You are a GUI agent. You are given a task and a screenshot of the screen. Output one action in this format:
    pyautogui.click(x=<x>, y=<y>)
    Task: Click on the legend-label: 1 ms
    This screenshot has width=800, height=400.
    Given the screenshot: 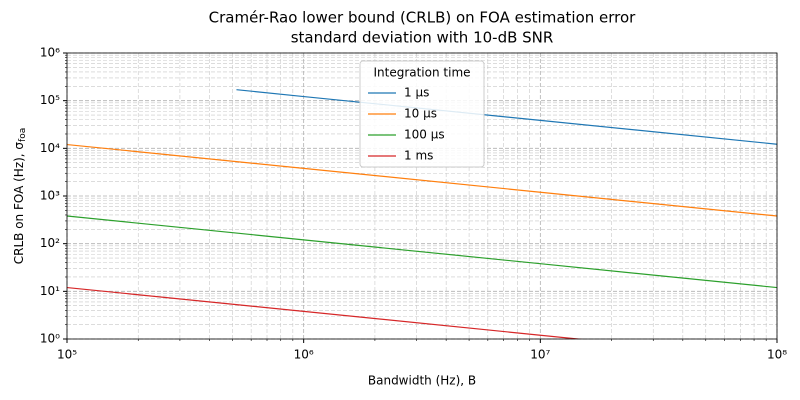 What is the action you would take?
    pyautogui.click(x=418, y=156)
    